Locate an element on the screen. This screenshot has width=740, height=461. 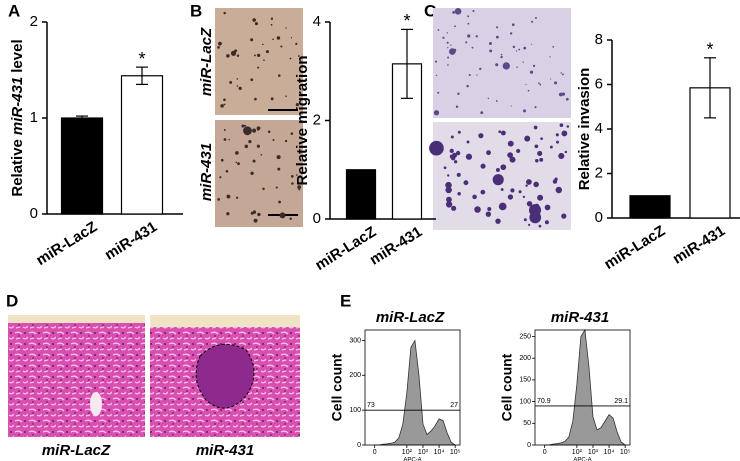
image-label: miR-431 is located at coordinates (225, 450).